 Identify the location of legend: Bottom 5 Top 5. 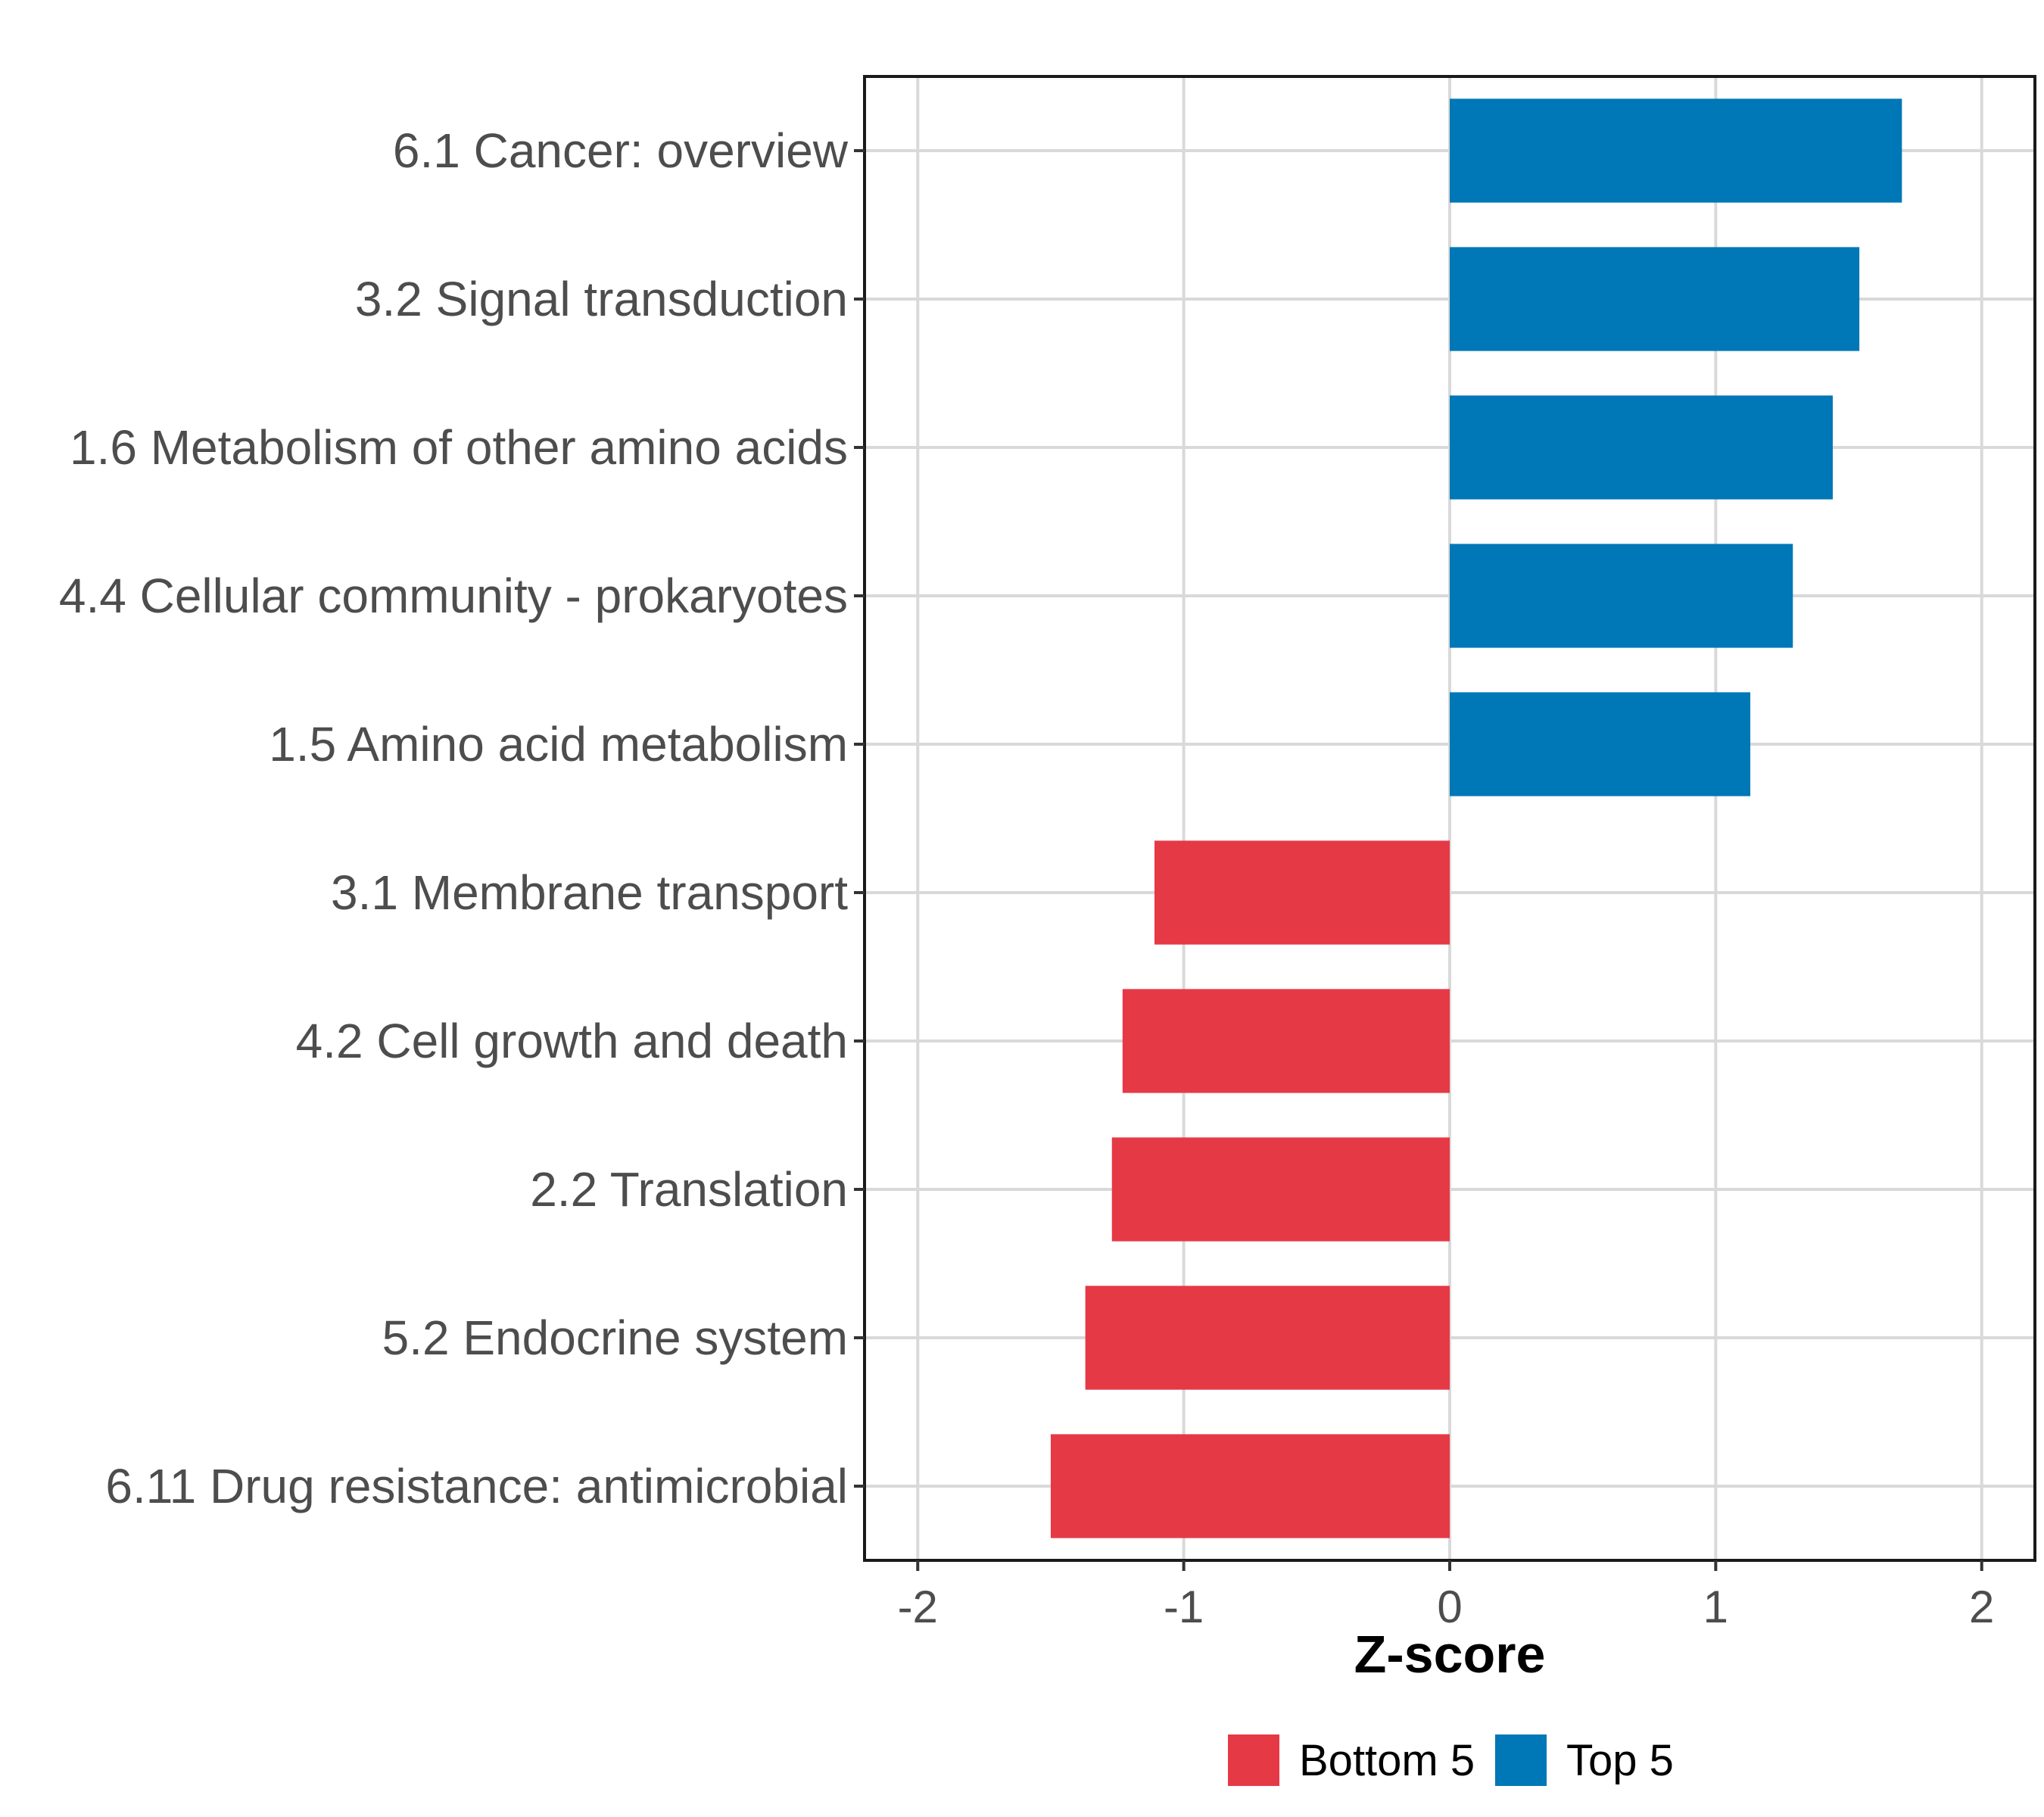
(1451, 1760).